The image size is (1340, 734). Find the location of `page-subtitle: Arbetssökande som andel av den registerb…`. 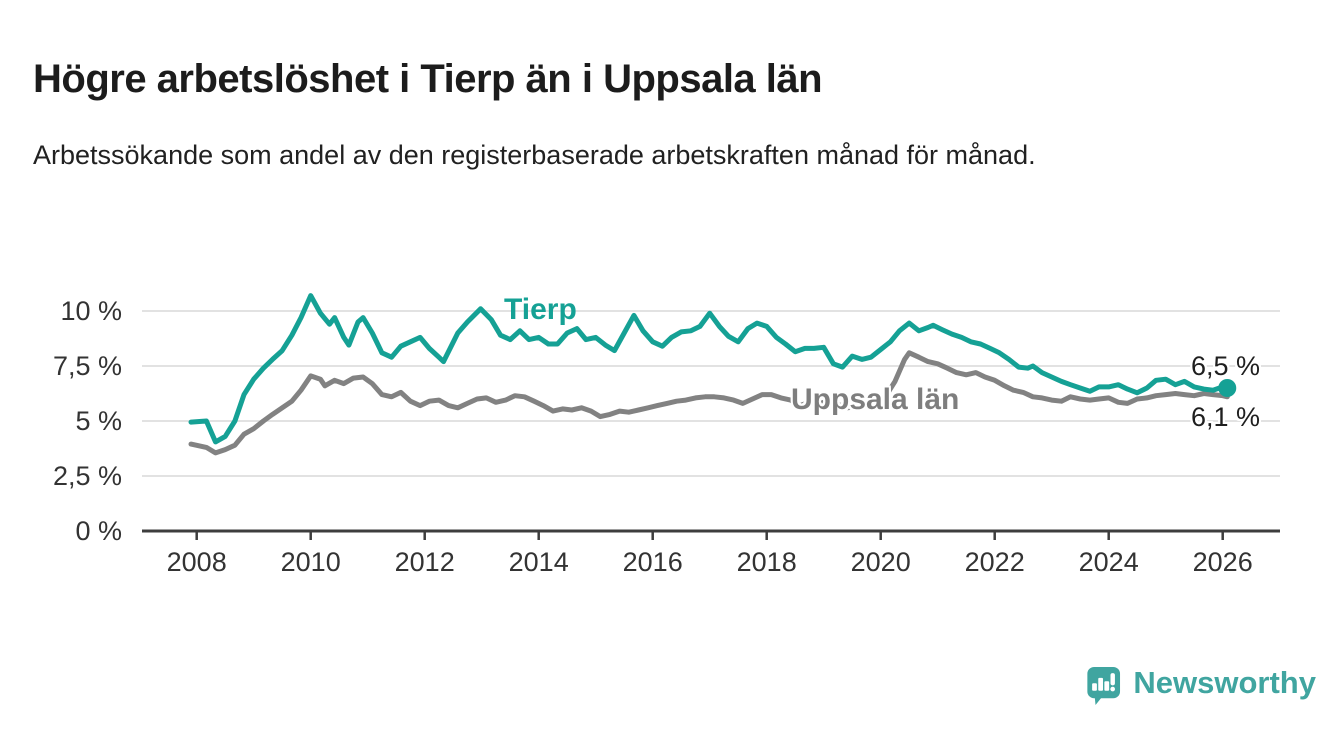

page-subtitle: Arbetssökande som andel av den registerb… is located at coordinates (534, 155).